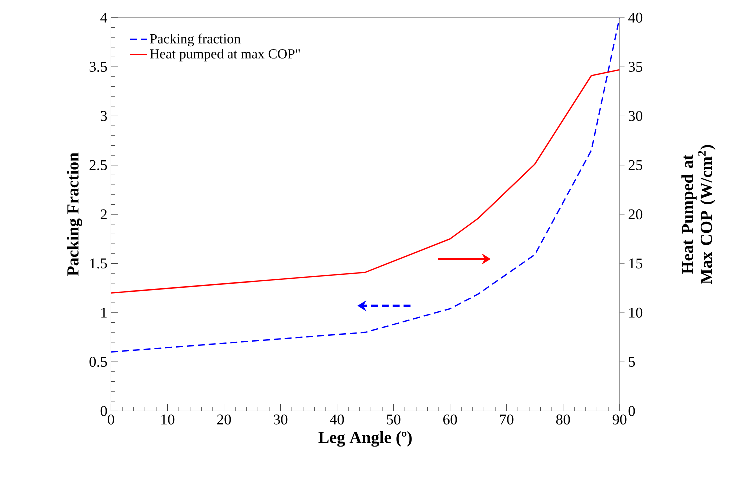 This screenshot has height=503, width=744. What do you see at coordinates (563, 419) in the screenshot?
I see `x-tick-label: 80` at bounding box center [563, 419].